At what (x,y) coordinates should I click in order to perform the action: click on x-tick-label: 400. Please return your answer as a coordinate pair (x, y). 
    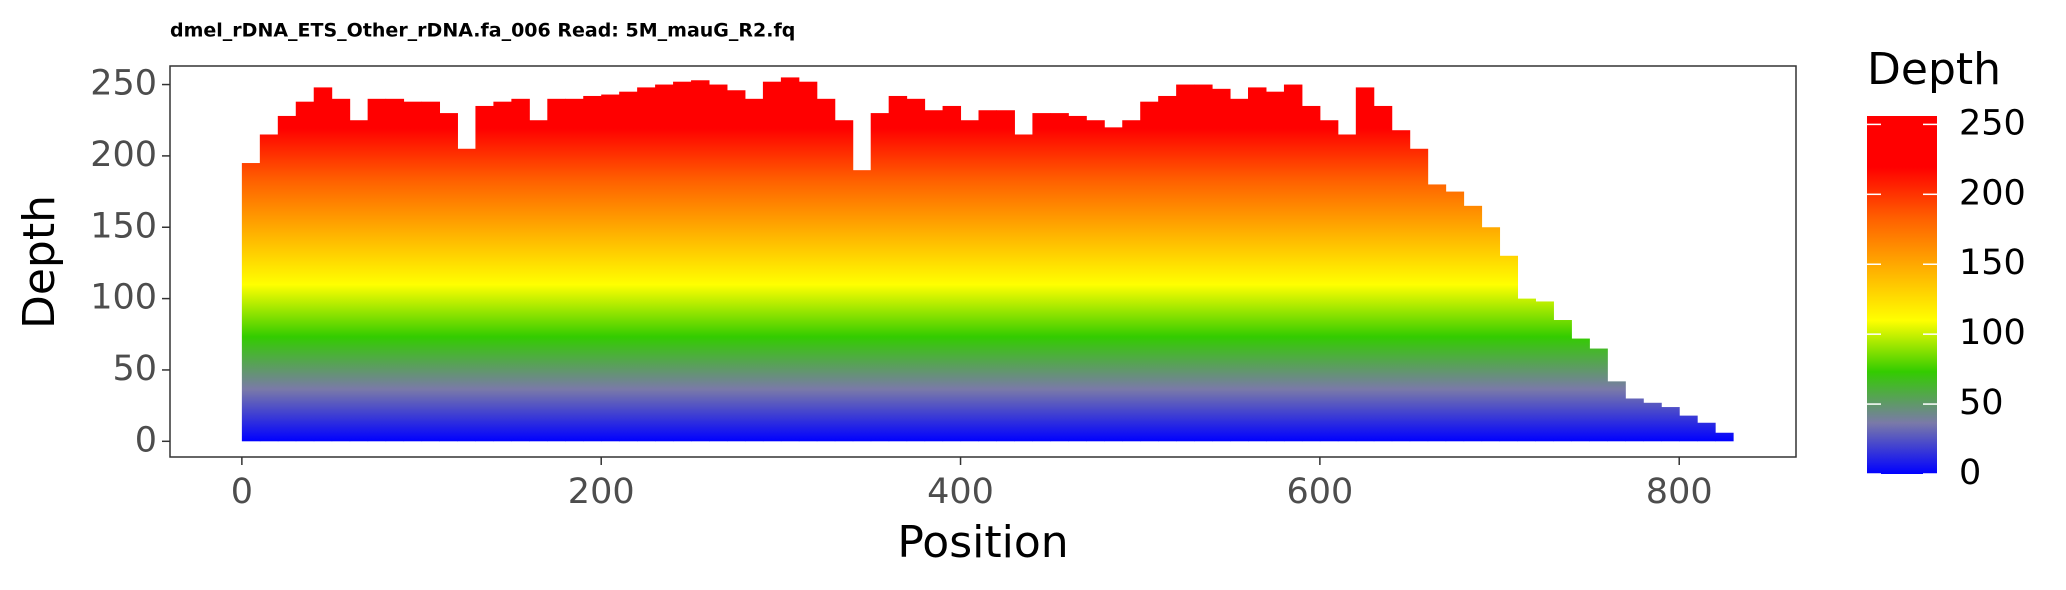
    Looking at the image, I should click on (960, 492).